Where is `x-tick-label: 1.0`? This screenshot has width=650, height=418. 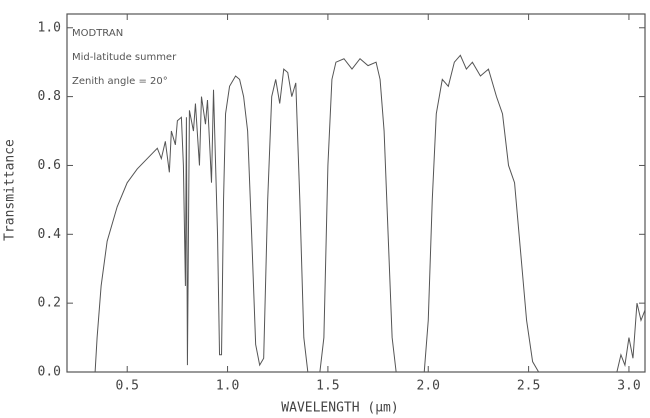 x-tick-label: 1.0 is located at coordinates (227, 386).